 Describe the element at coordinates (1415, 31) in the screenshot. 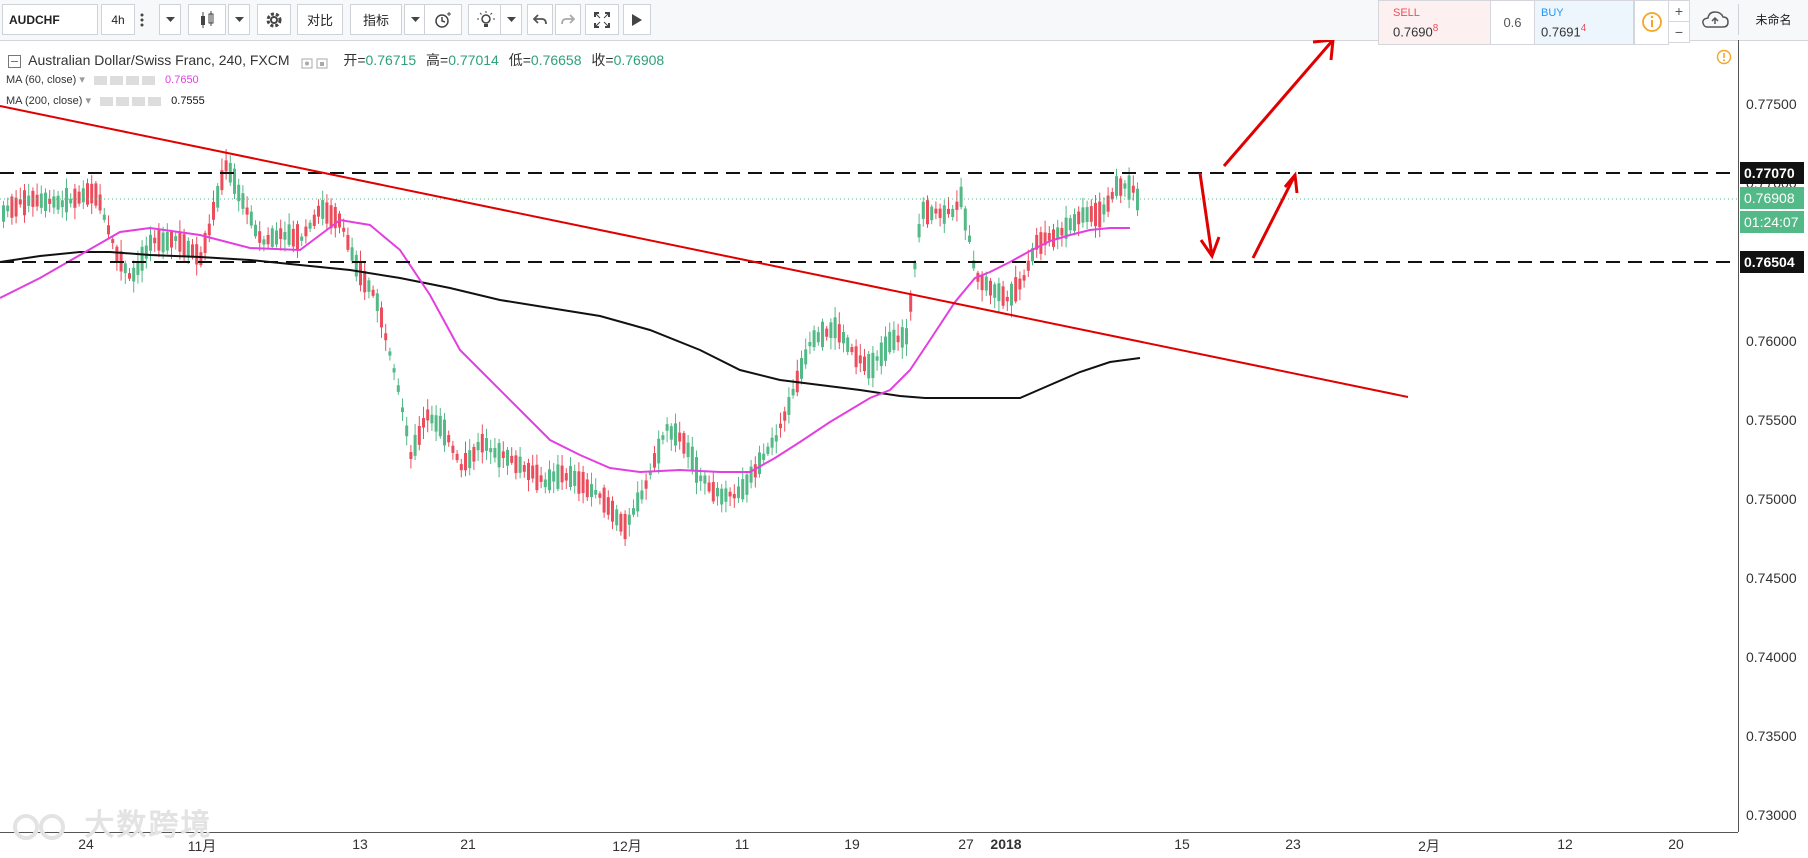

I see `sell-price: 0.76908` at that location.